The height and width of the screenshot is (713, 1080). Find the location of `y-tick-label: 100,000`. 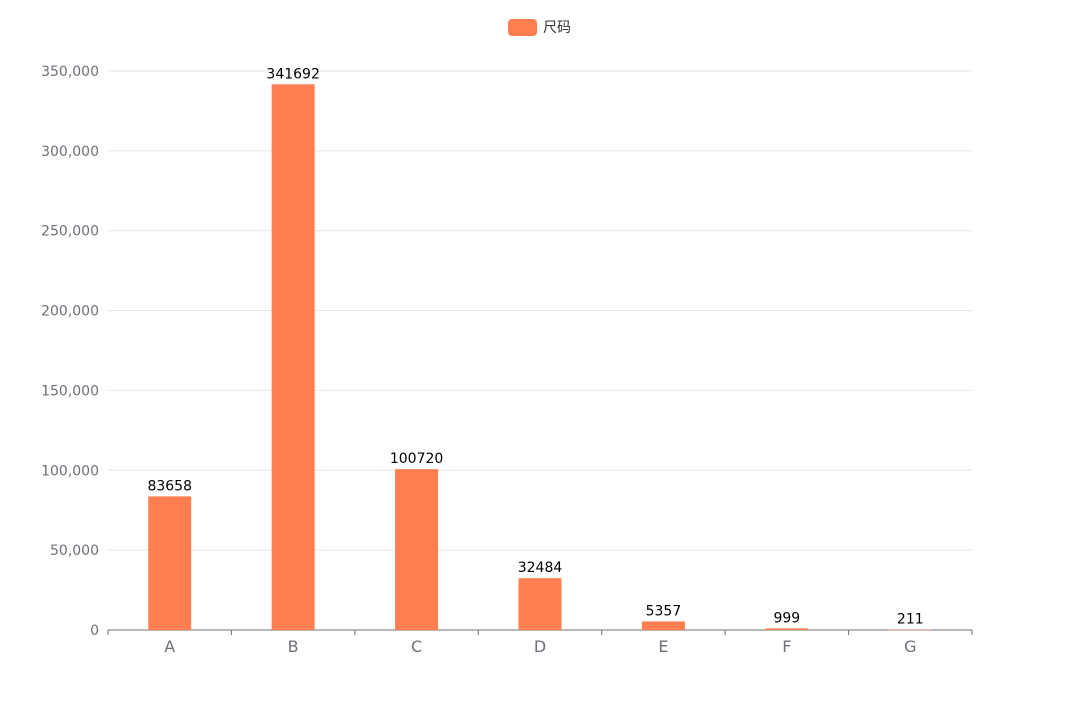

y-tick-label: 100,000 is located at coordinates (70, 471).